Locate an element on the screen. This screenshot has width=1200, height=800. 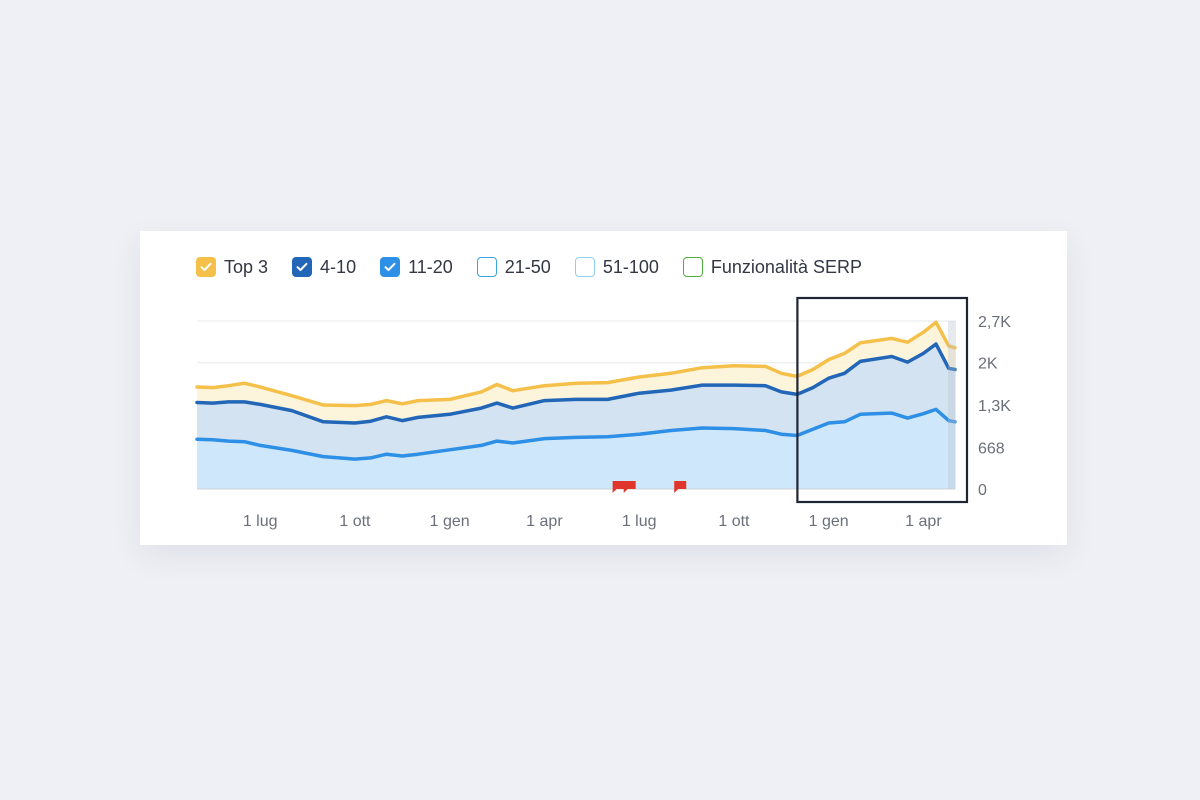
legend-label: 51-100 is located at coordinates (630, 266).